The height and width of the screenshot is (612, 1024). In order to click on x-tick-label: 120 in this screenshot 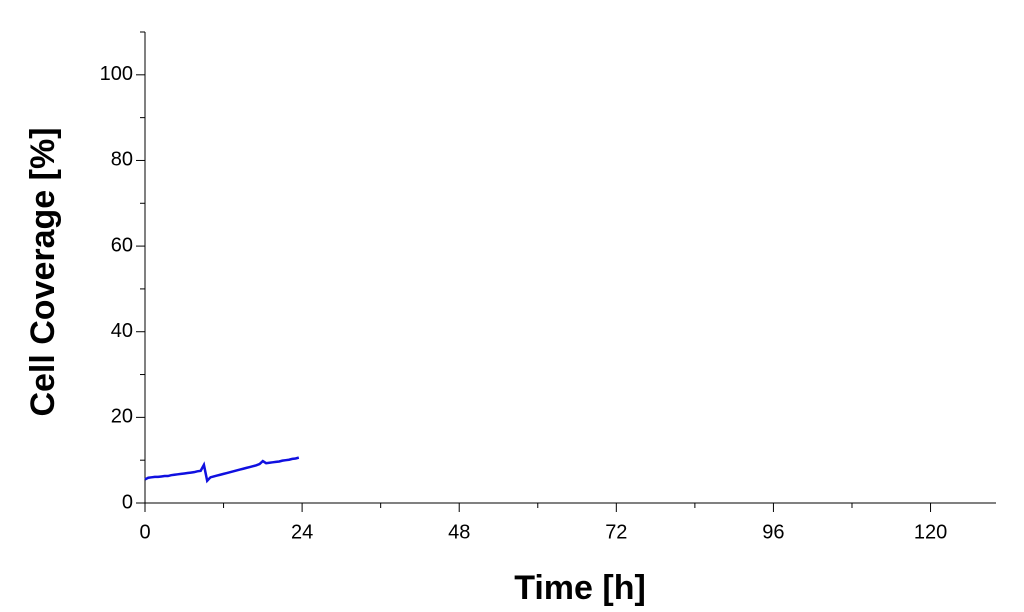, I will do `click(930, 532)`.